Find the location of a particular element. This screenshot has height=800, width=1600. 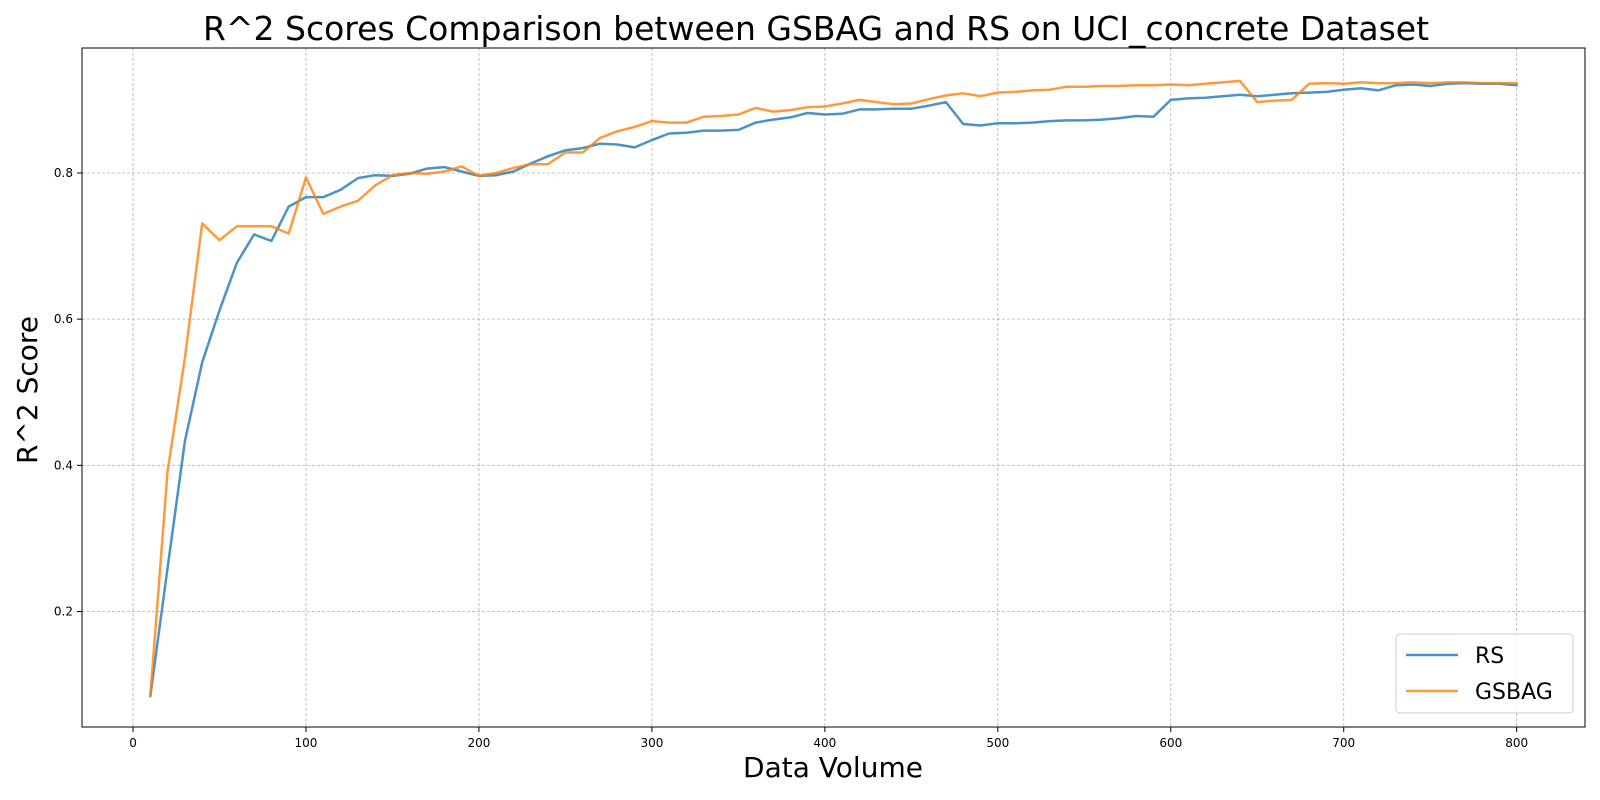

y-tick-label: 0.4 is located at coordinates (63, 465).